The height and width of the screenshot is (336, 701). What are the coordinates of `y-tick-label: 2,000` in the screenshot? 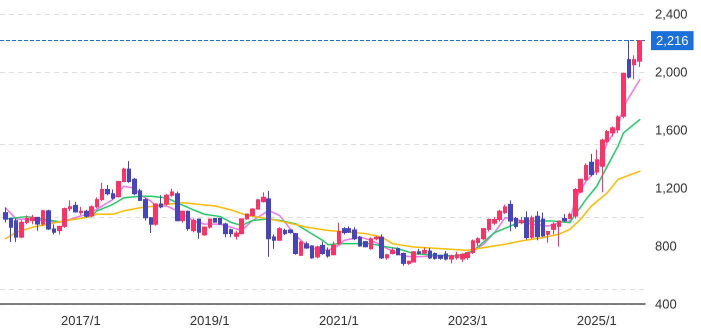 It's located at (671, 72).